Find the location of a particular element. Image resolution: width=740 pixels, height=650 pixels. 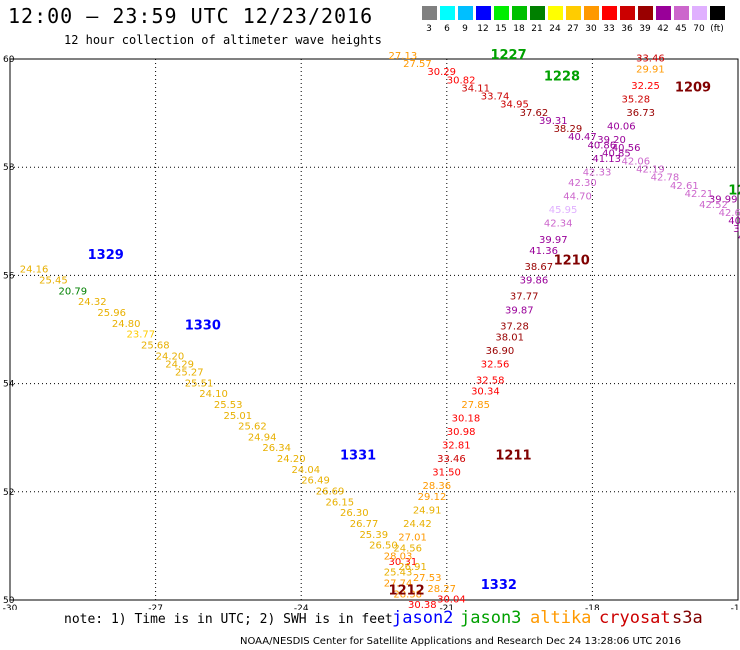

wave-height-label: 24.56 is located at coordinates (407, 548).